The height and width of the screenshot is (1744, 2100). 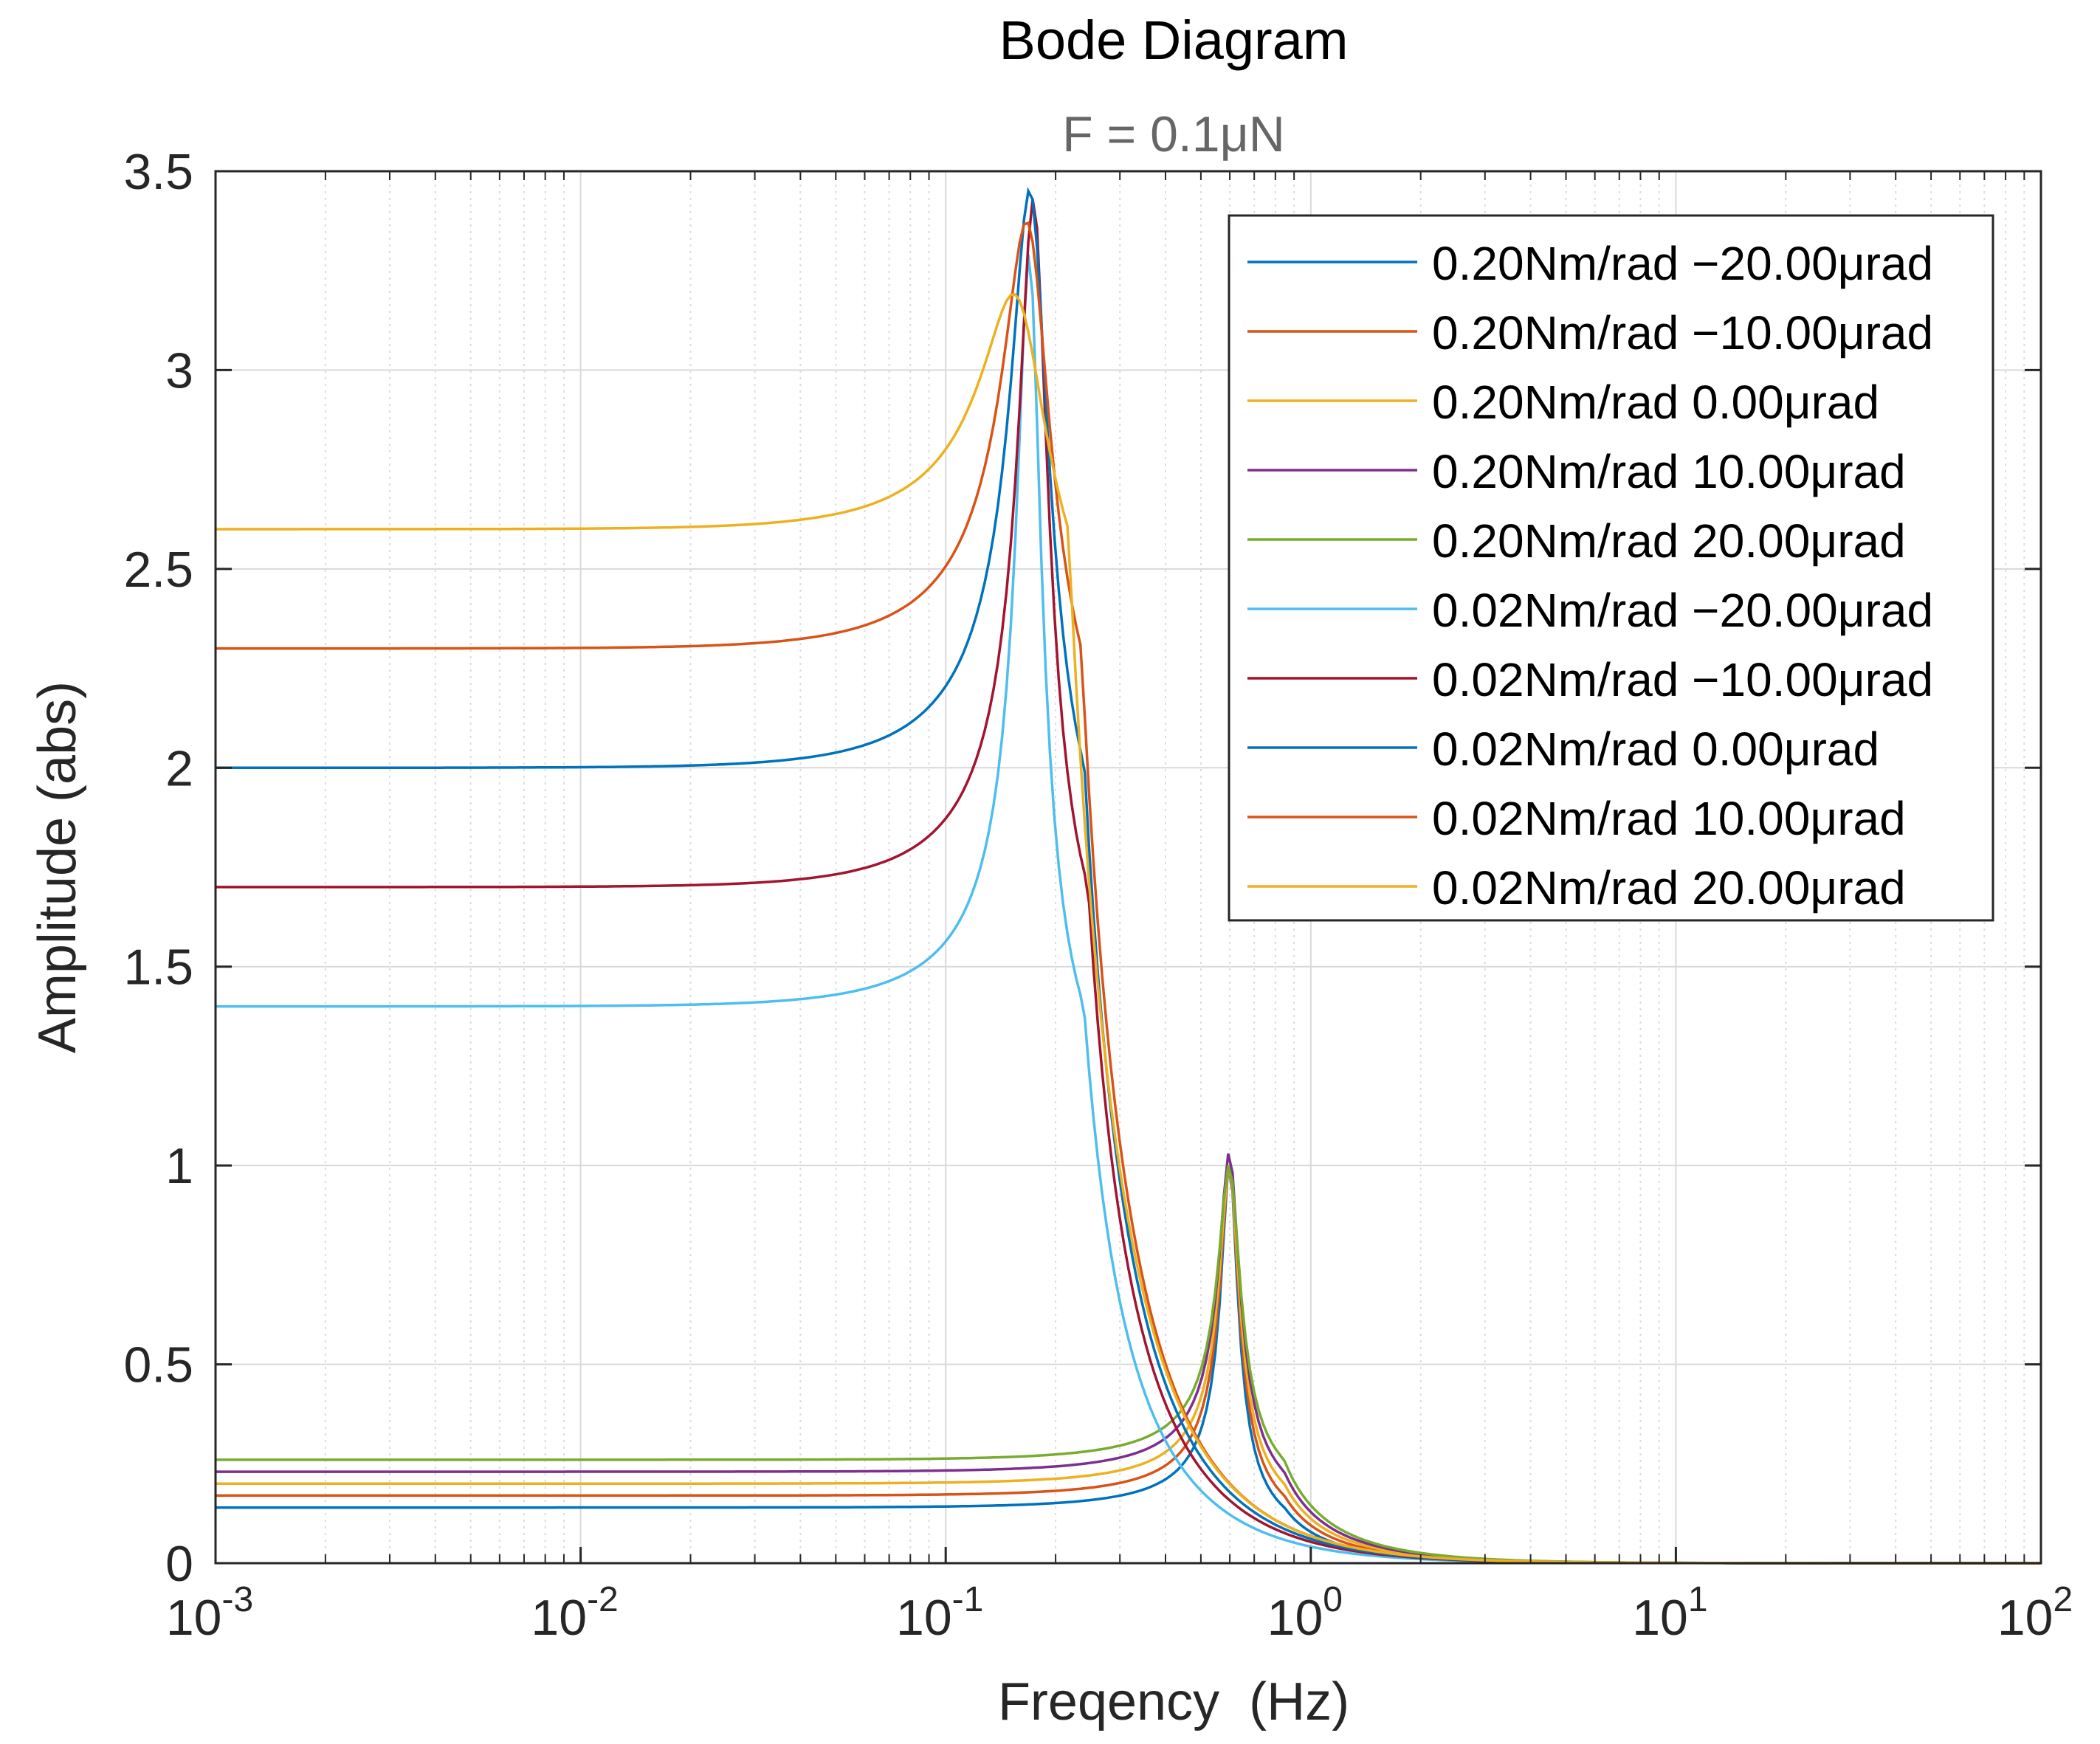 I want to click on x-tick-label: 10¹, so click(x=1669, y=1613).